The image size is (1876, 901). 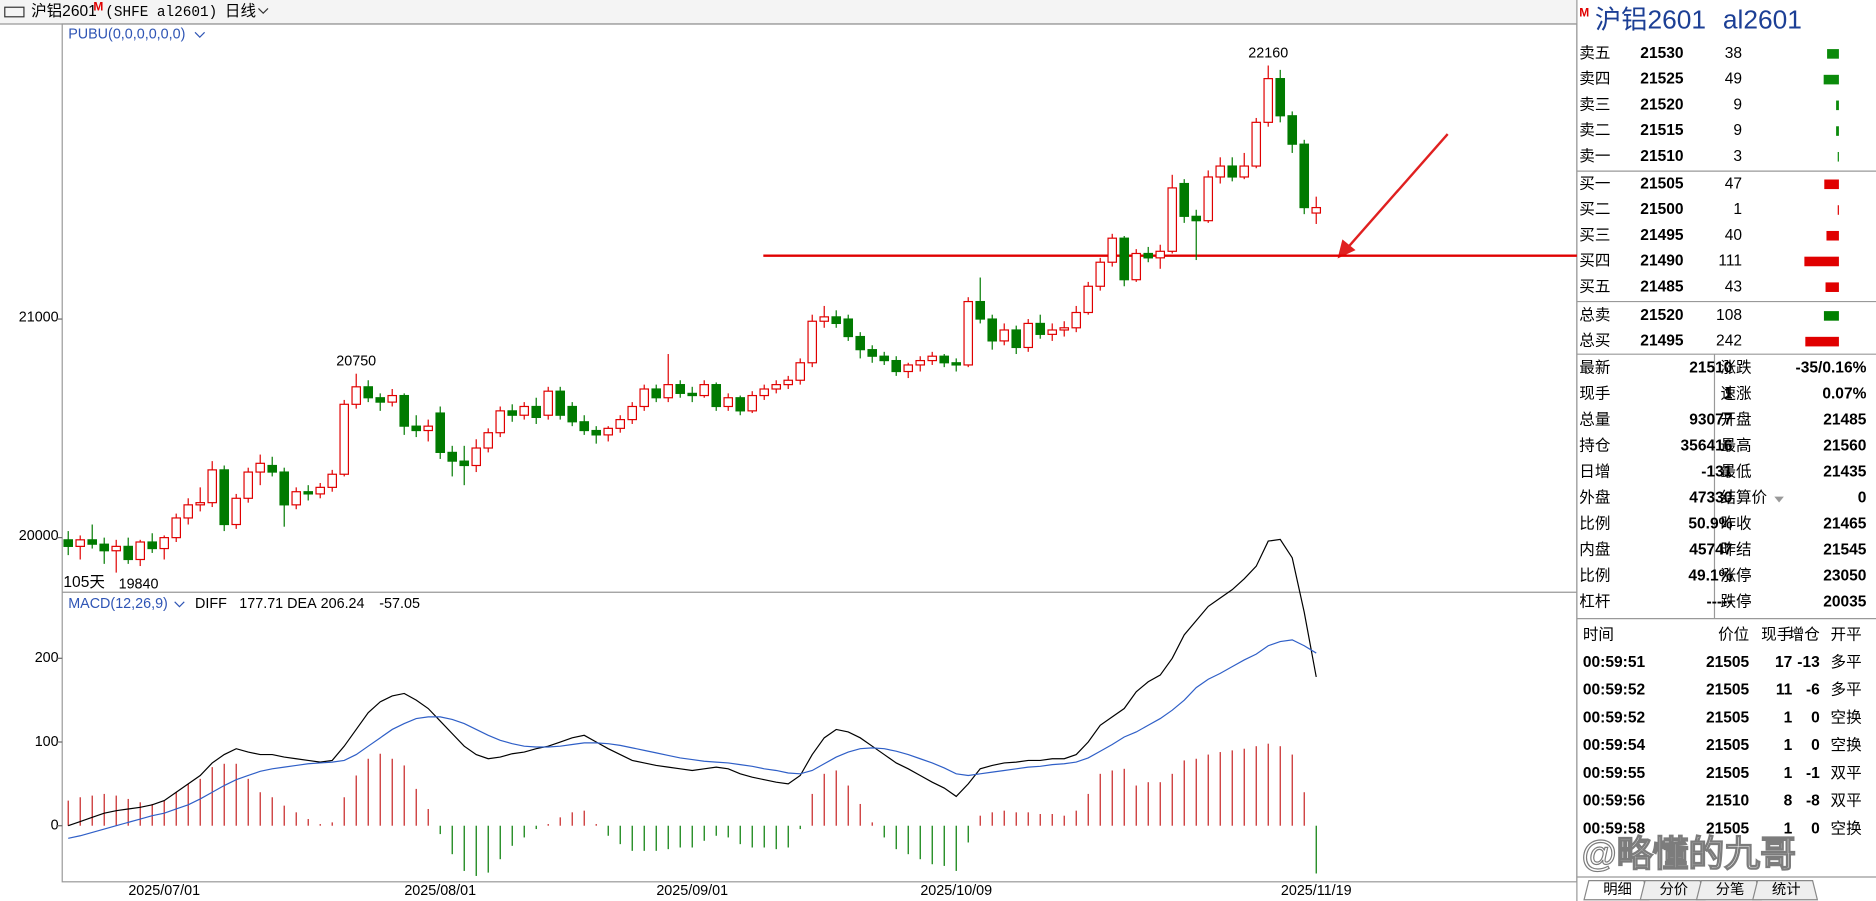 I want to click on trade-type: 空换, so click(x=1847, y=717).